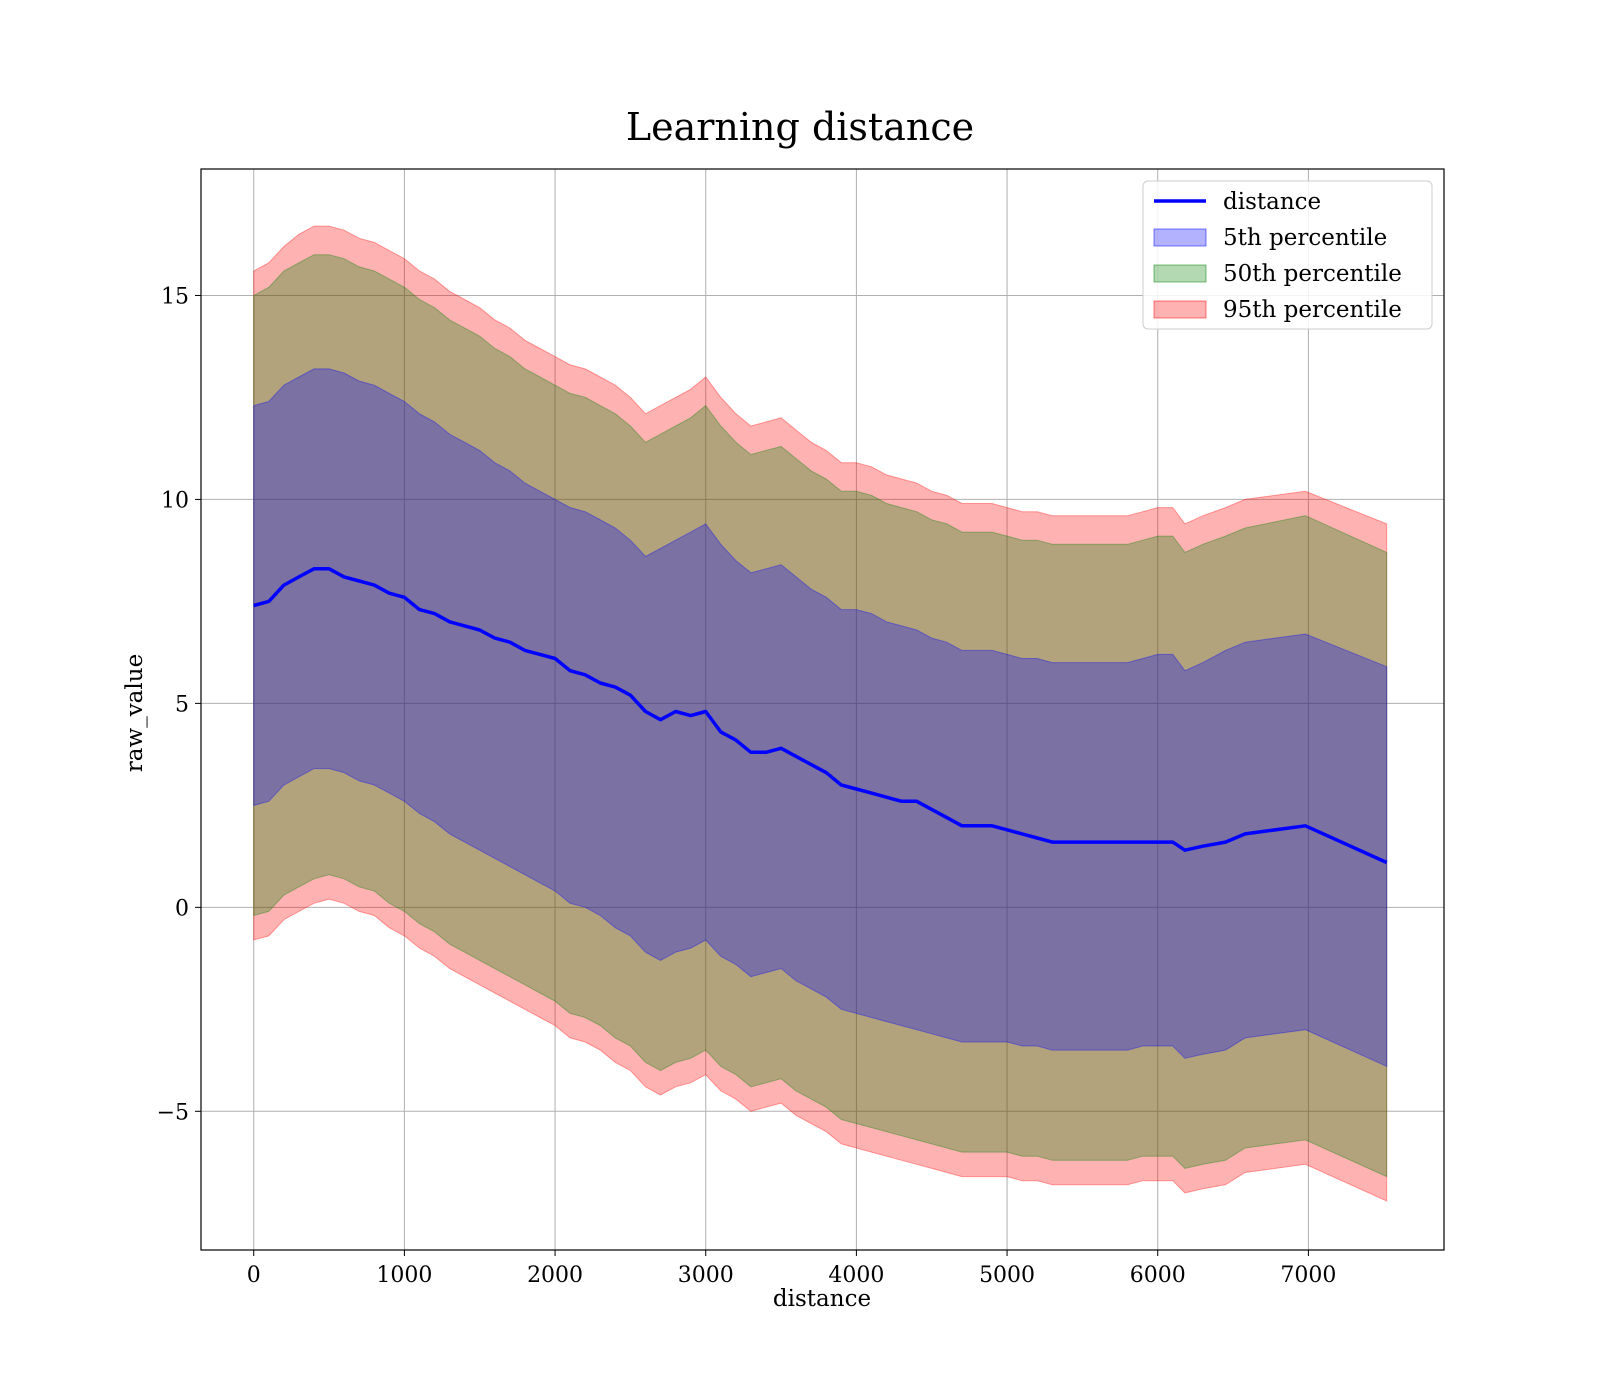 Image resolution: width=1600 pixels, height=1400 pixels. What do you see at coordinates (182, 704) in the screenshot?
I see `y-tick-label: 5` at bounding box center [182, 704].